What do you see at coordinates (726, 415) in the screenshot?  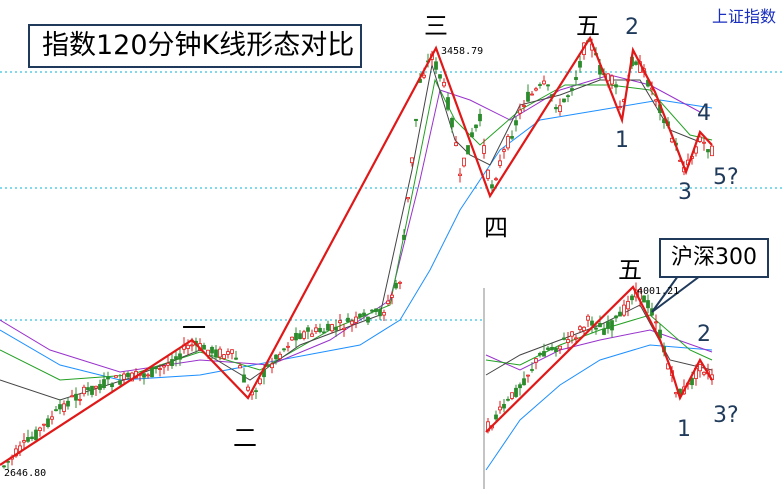 I see `inset-sub-label-3: 3?` at bounding box center [726, 415].